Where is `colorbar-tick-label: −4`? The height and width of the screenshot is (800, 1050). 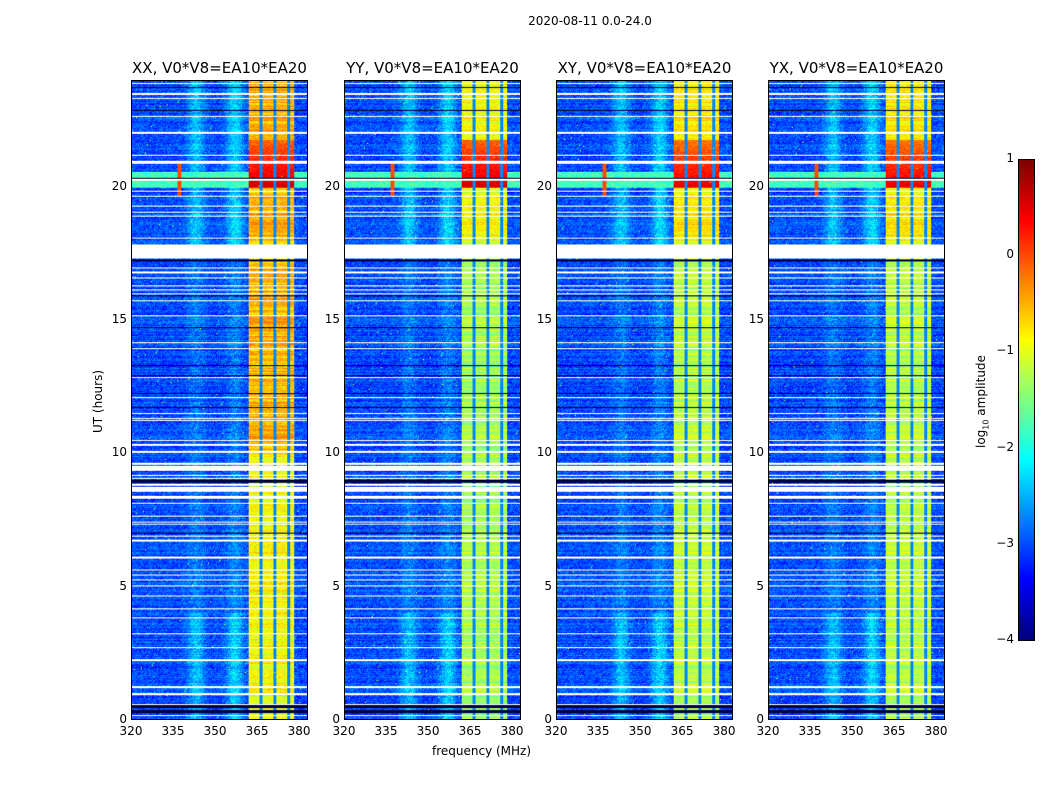 colorbar-tick-label: −4 is located at coordinates (1005, 639).